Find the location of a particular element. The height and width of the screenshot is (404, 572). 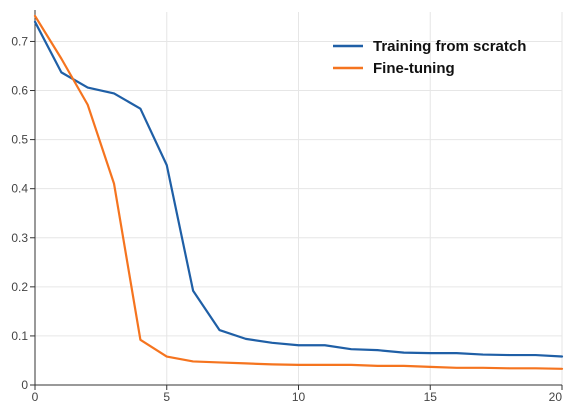

legend-label-1: Fine-tuning is located at coordinates (414, 68).